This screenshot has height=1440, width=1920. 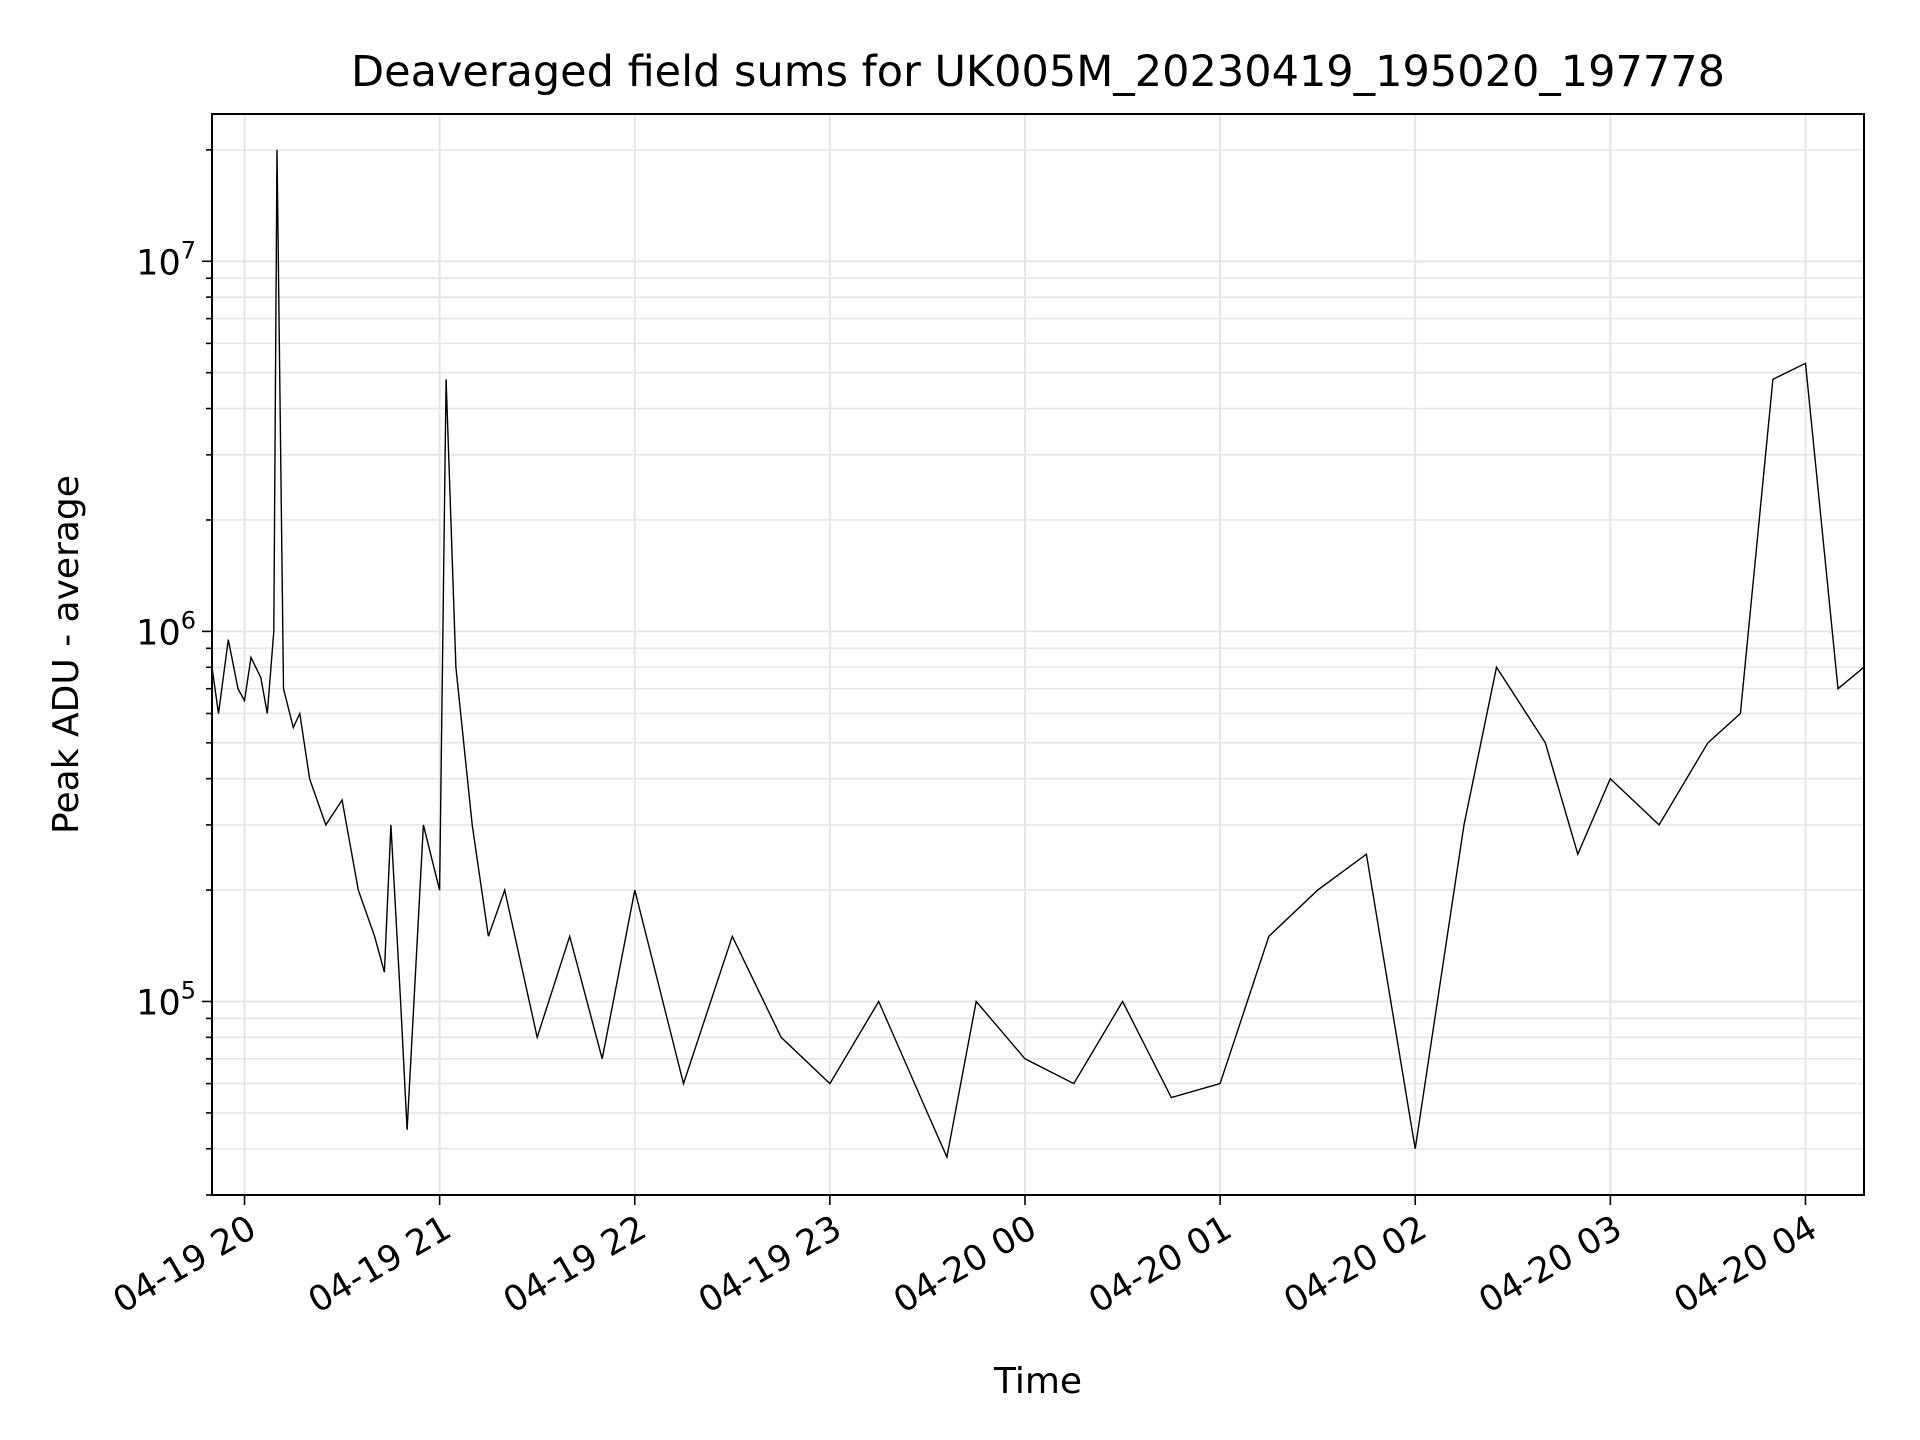 I want to click on y-tick-label: 10⁵, so click(x=166, y=999).